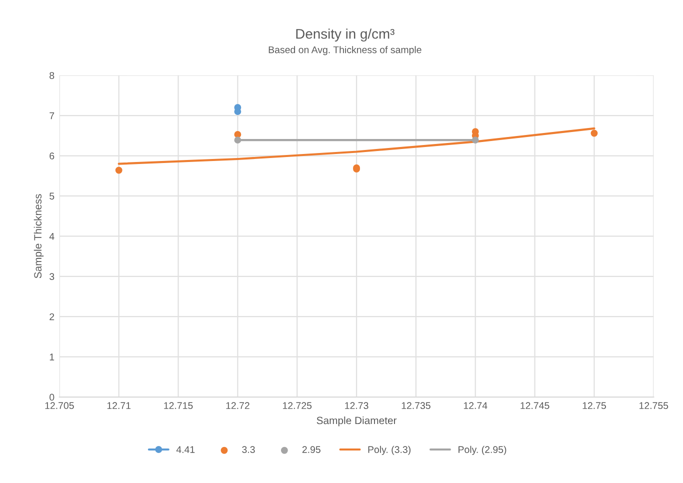  Describe the element at coordinates (345, 51) in the screenshot. I see `chart-subtitle: Based on Avg. Thickness of sample` at that location.